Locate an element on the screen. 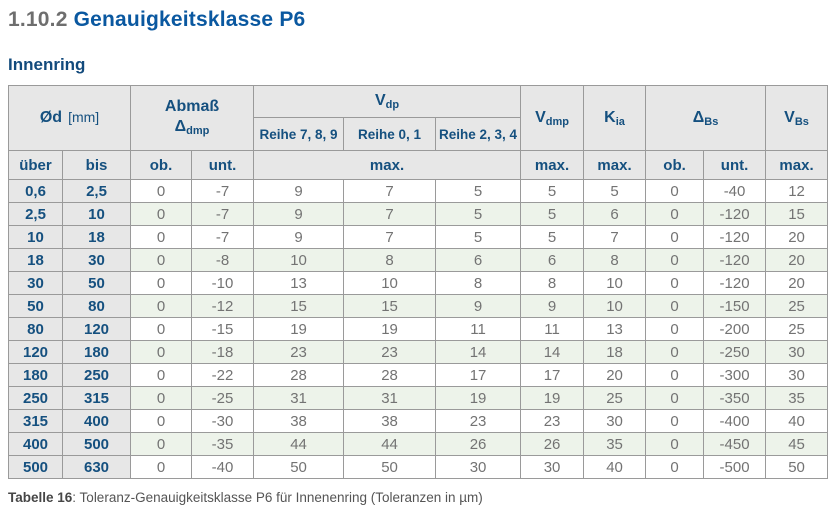 Image resolution: width=835 pixels, height=527 pixels. cell-value: 11 is located at coordinates (478, 329).